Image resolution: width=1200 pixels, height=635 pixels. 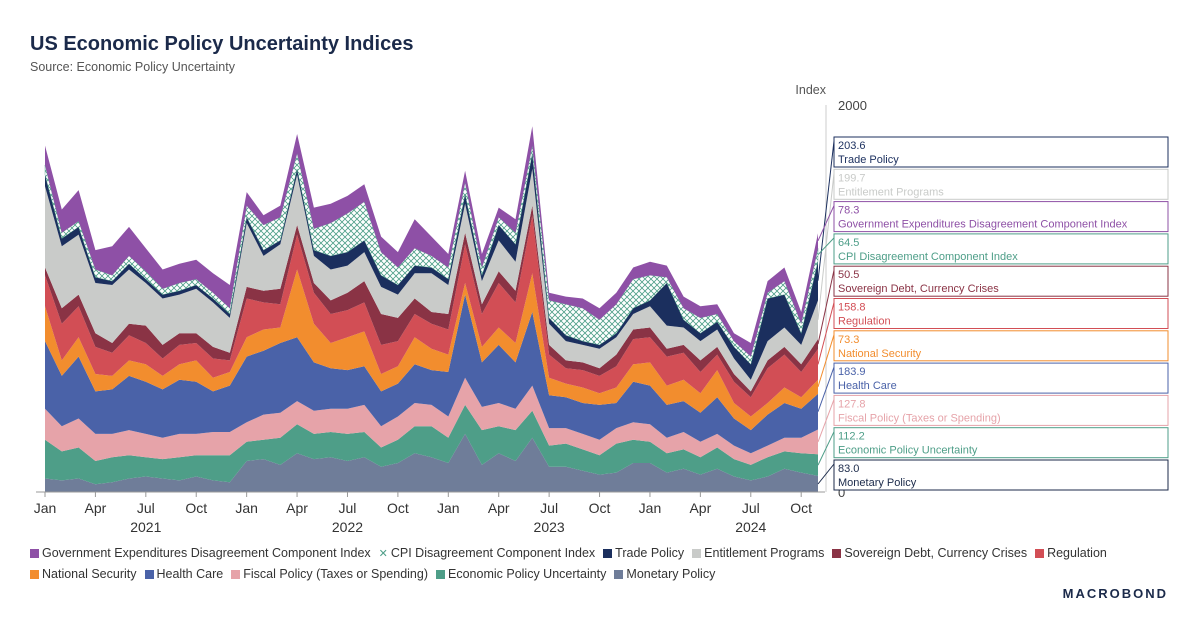 I want to click on label-value: 112.2, so click(x=851, y=437).